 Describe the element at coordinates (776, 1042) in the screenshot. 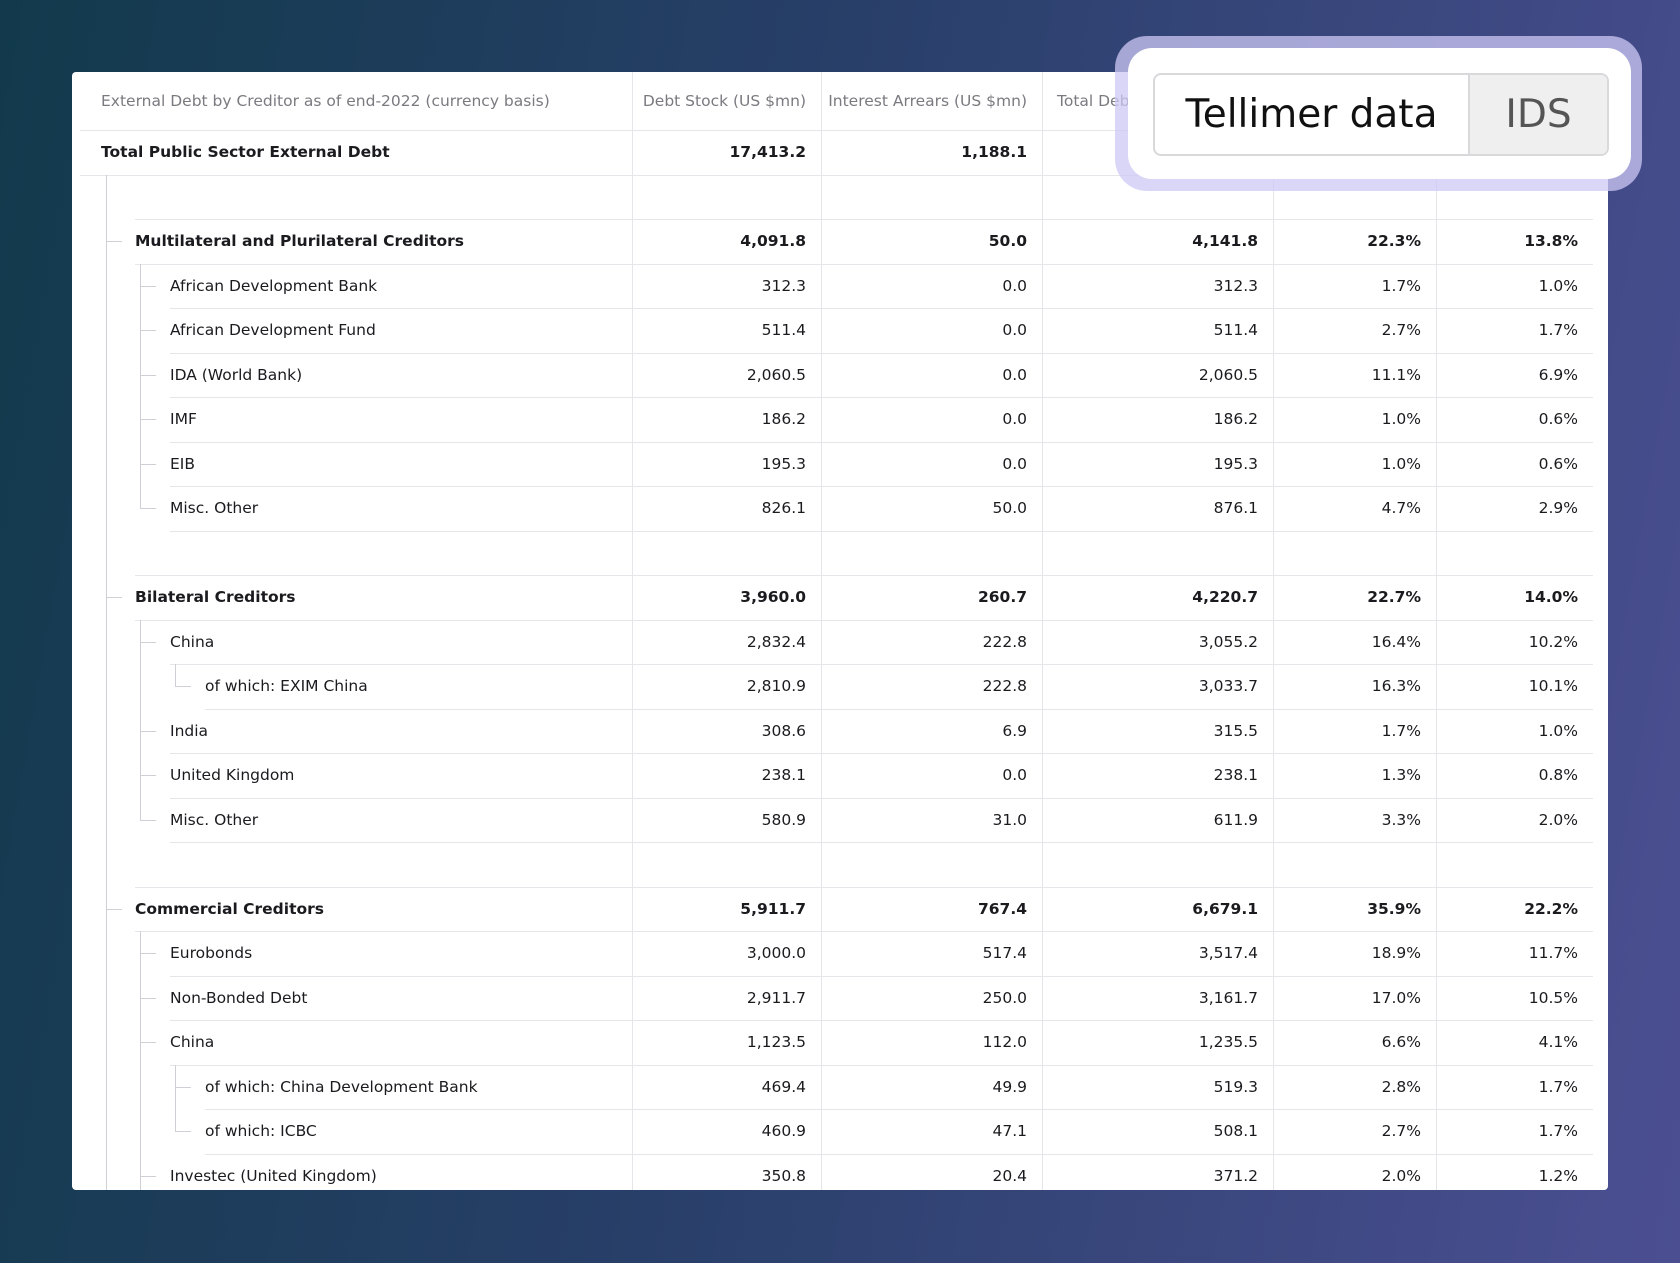

I see `cell-value: 1,123.5` at that location.